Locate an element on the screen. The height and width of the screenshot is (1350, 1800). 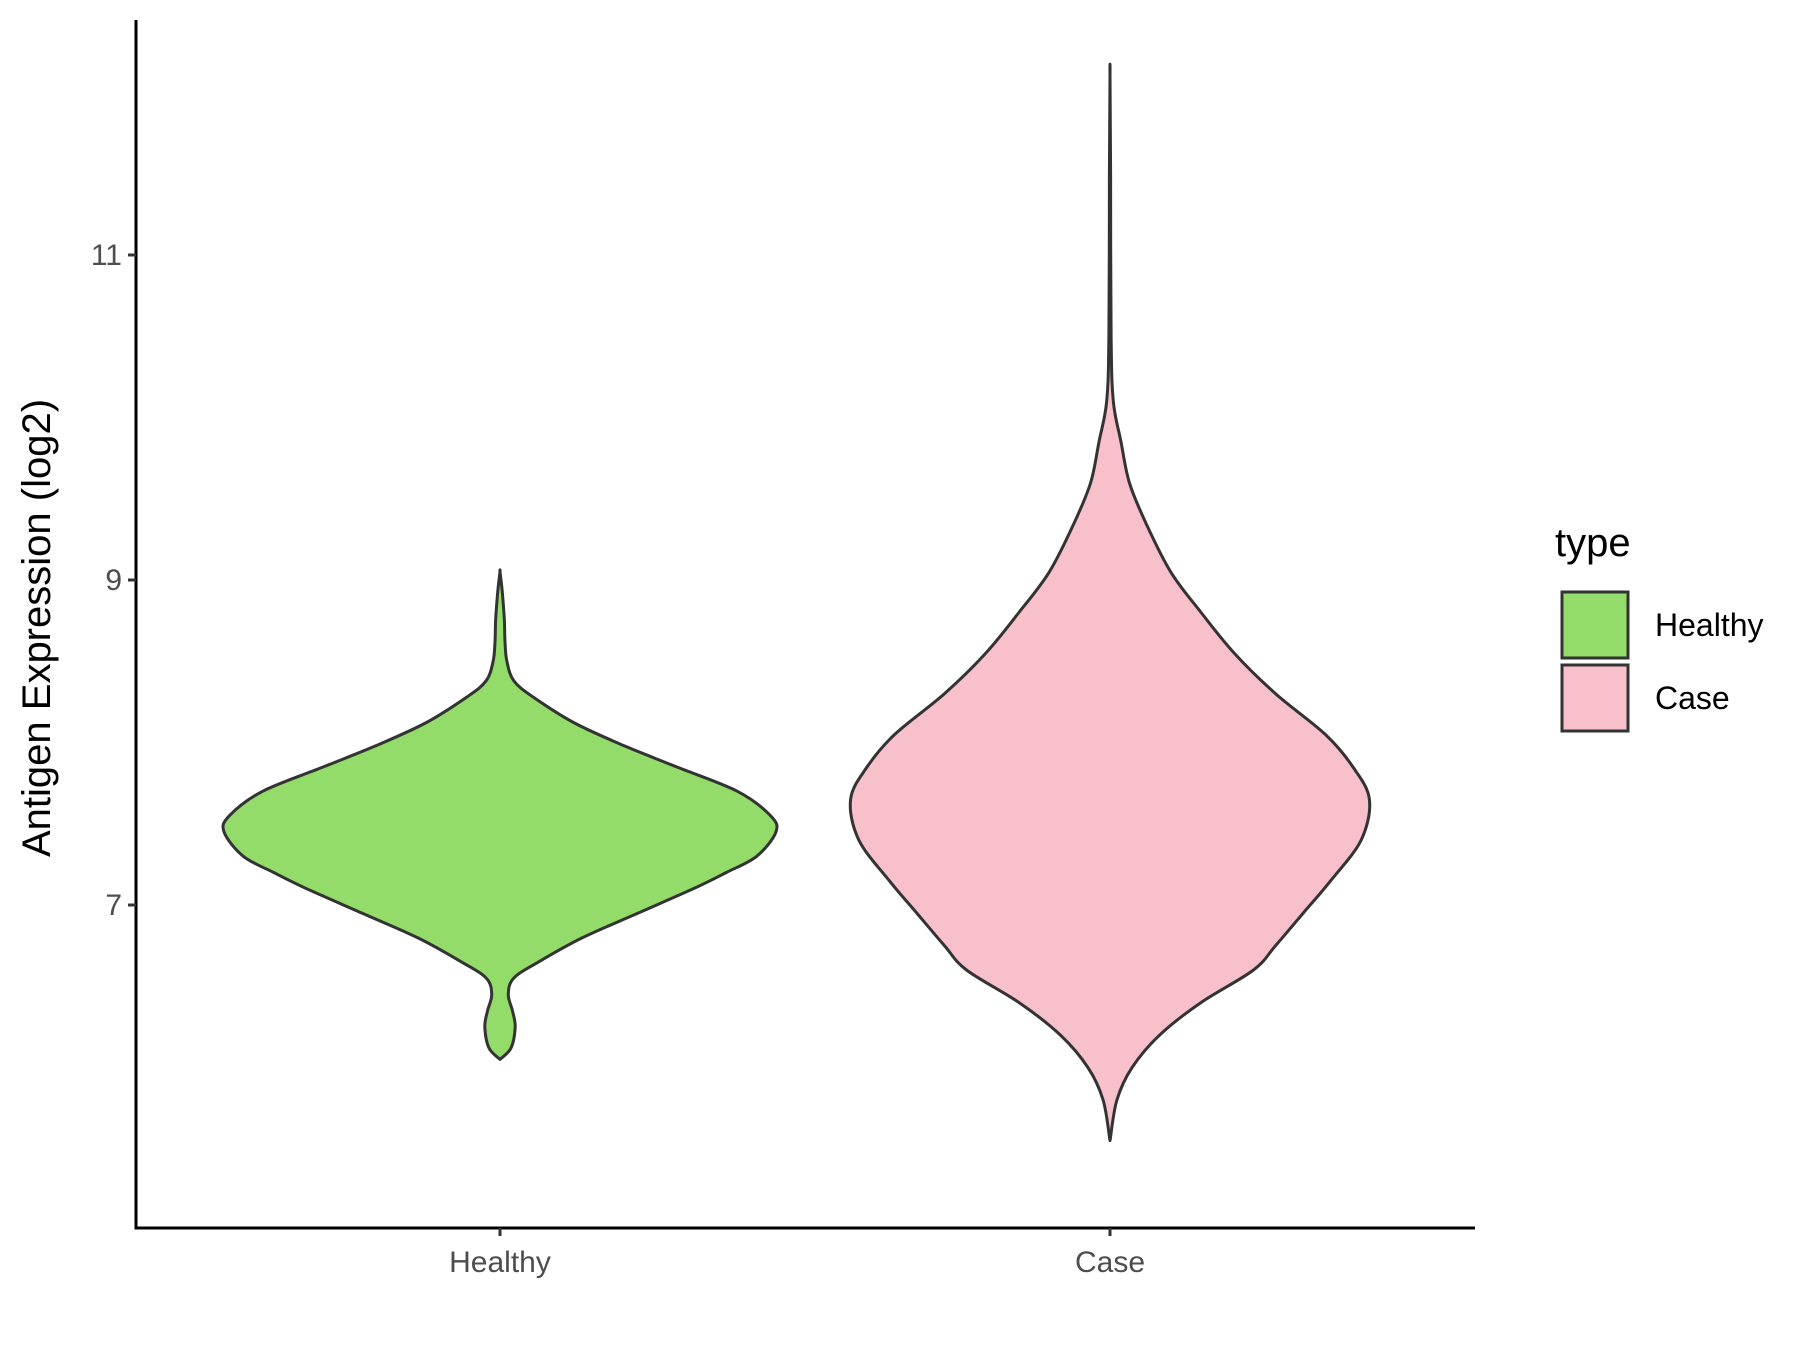
legend: type Healthy Case is located at coordinates (1659, 627).